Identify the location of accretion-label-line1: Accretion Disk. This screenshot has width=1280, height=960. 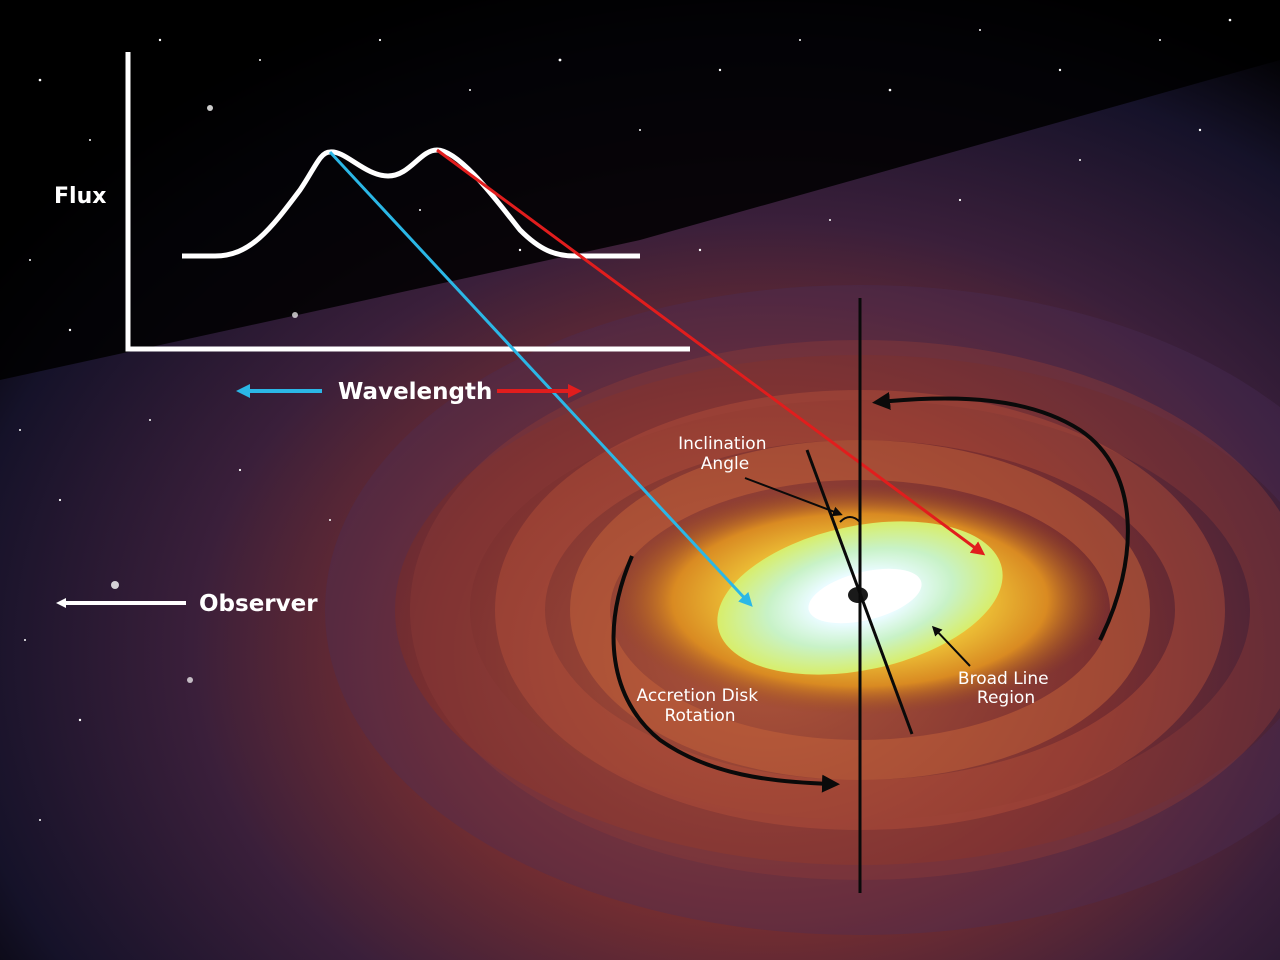
(698, 696).